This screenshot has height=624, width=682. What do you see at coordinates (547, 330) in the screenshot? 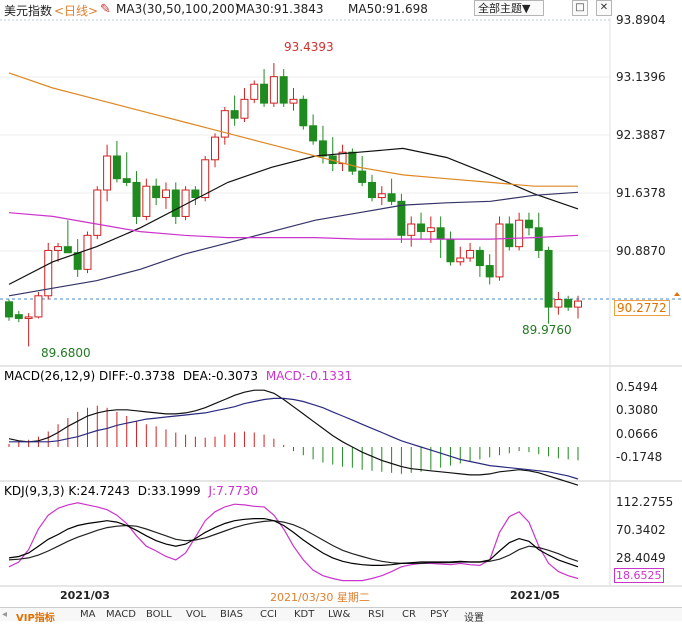
I see `recent-low-label: 89.9760` at bounding box center [547, 330].